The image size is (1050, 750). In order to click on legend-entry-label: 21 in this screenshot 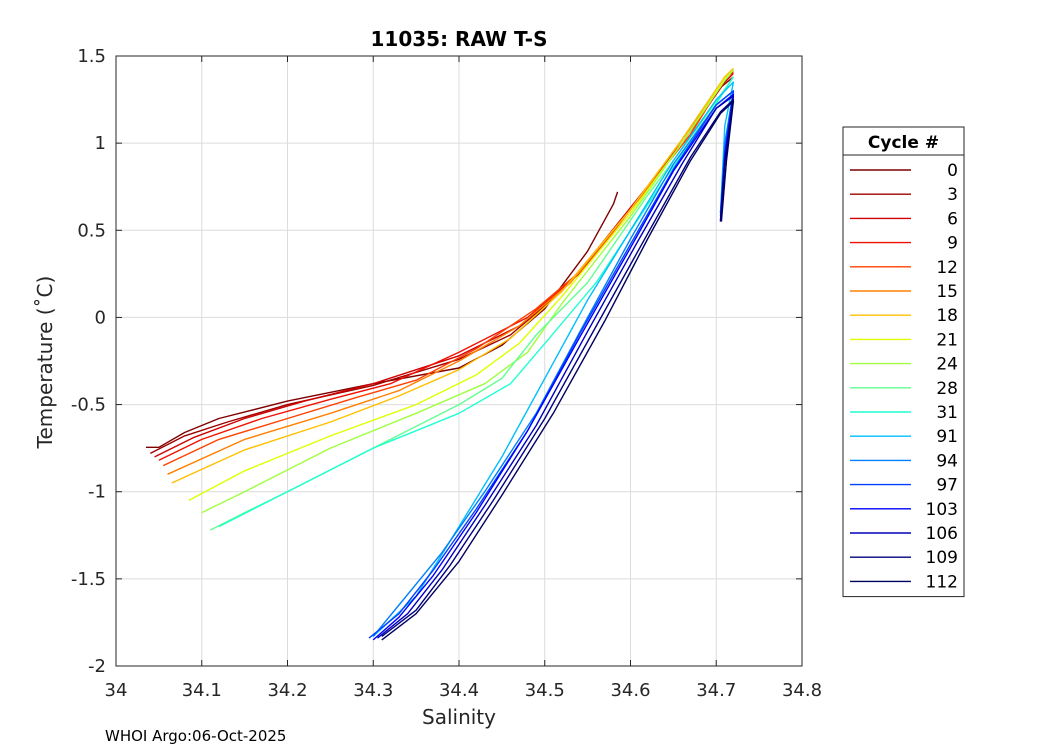, I will do `click(947, 340)`.